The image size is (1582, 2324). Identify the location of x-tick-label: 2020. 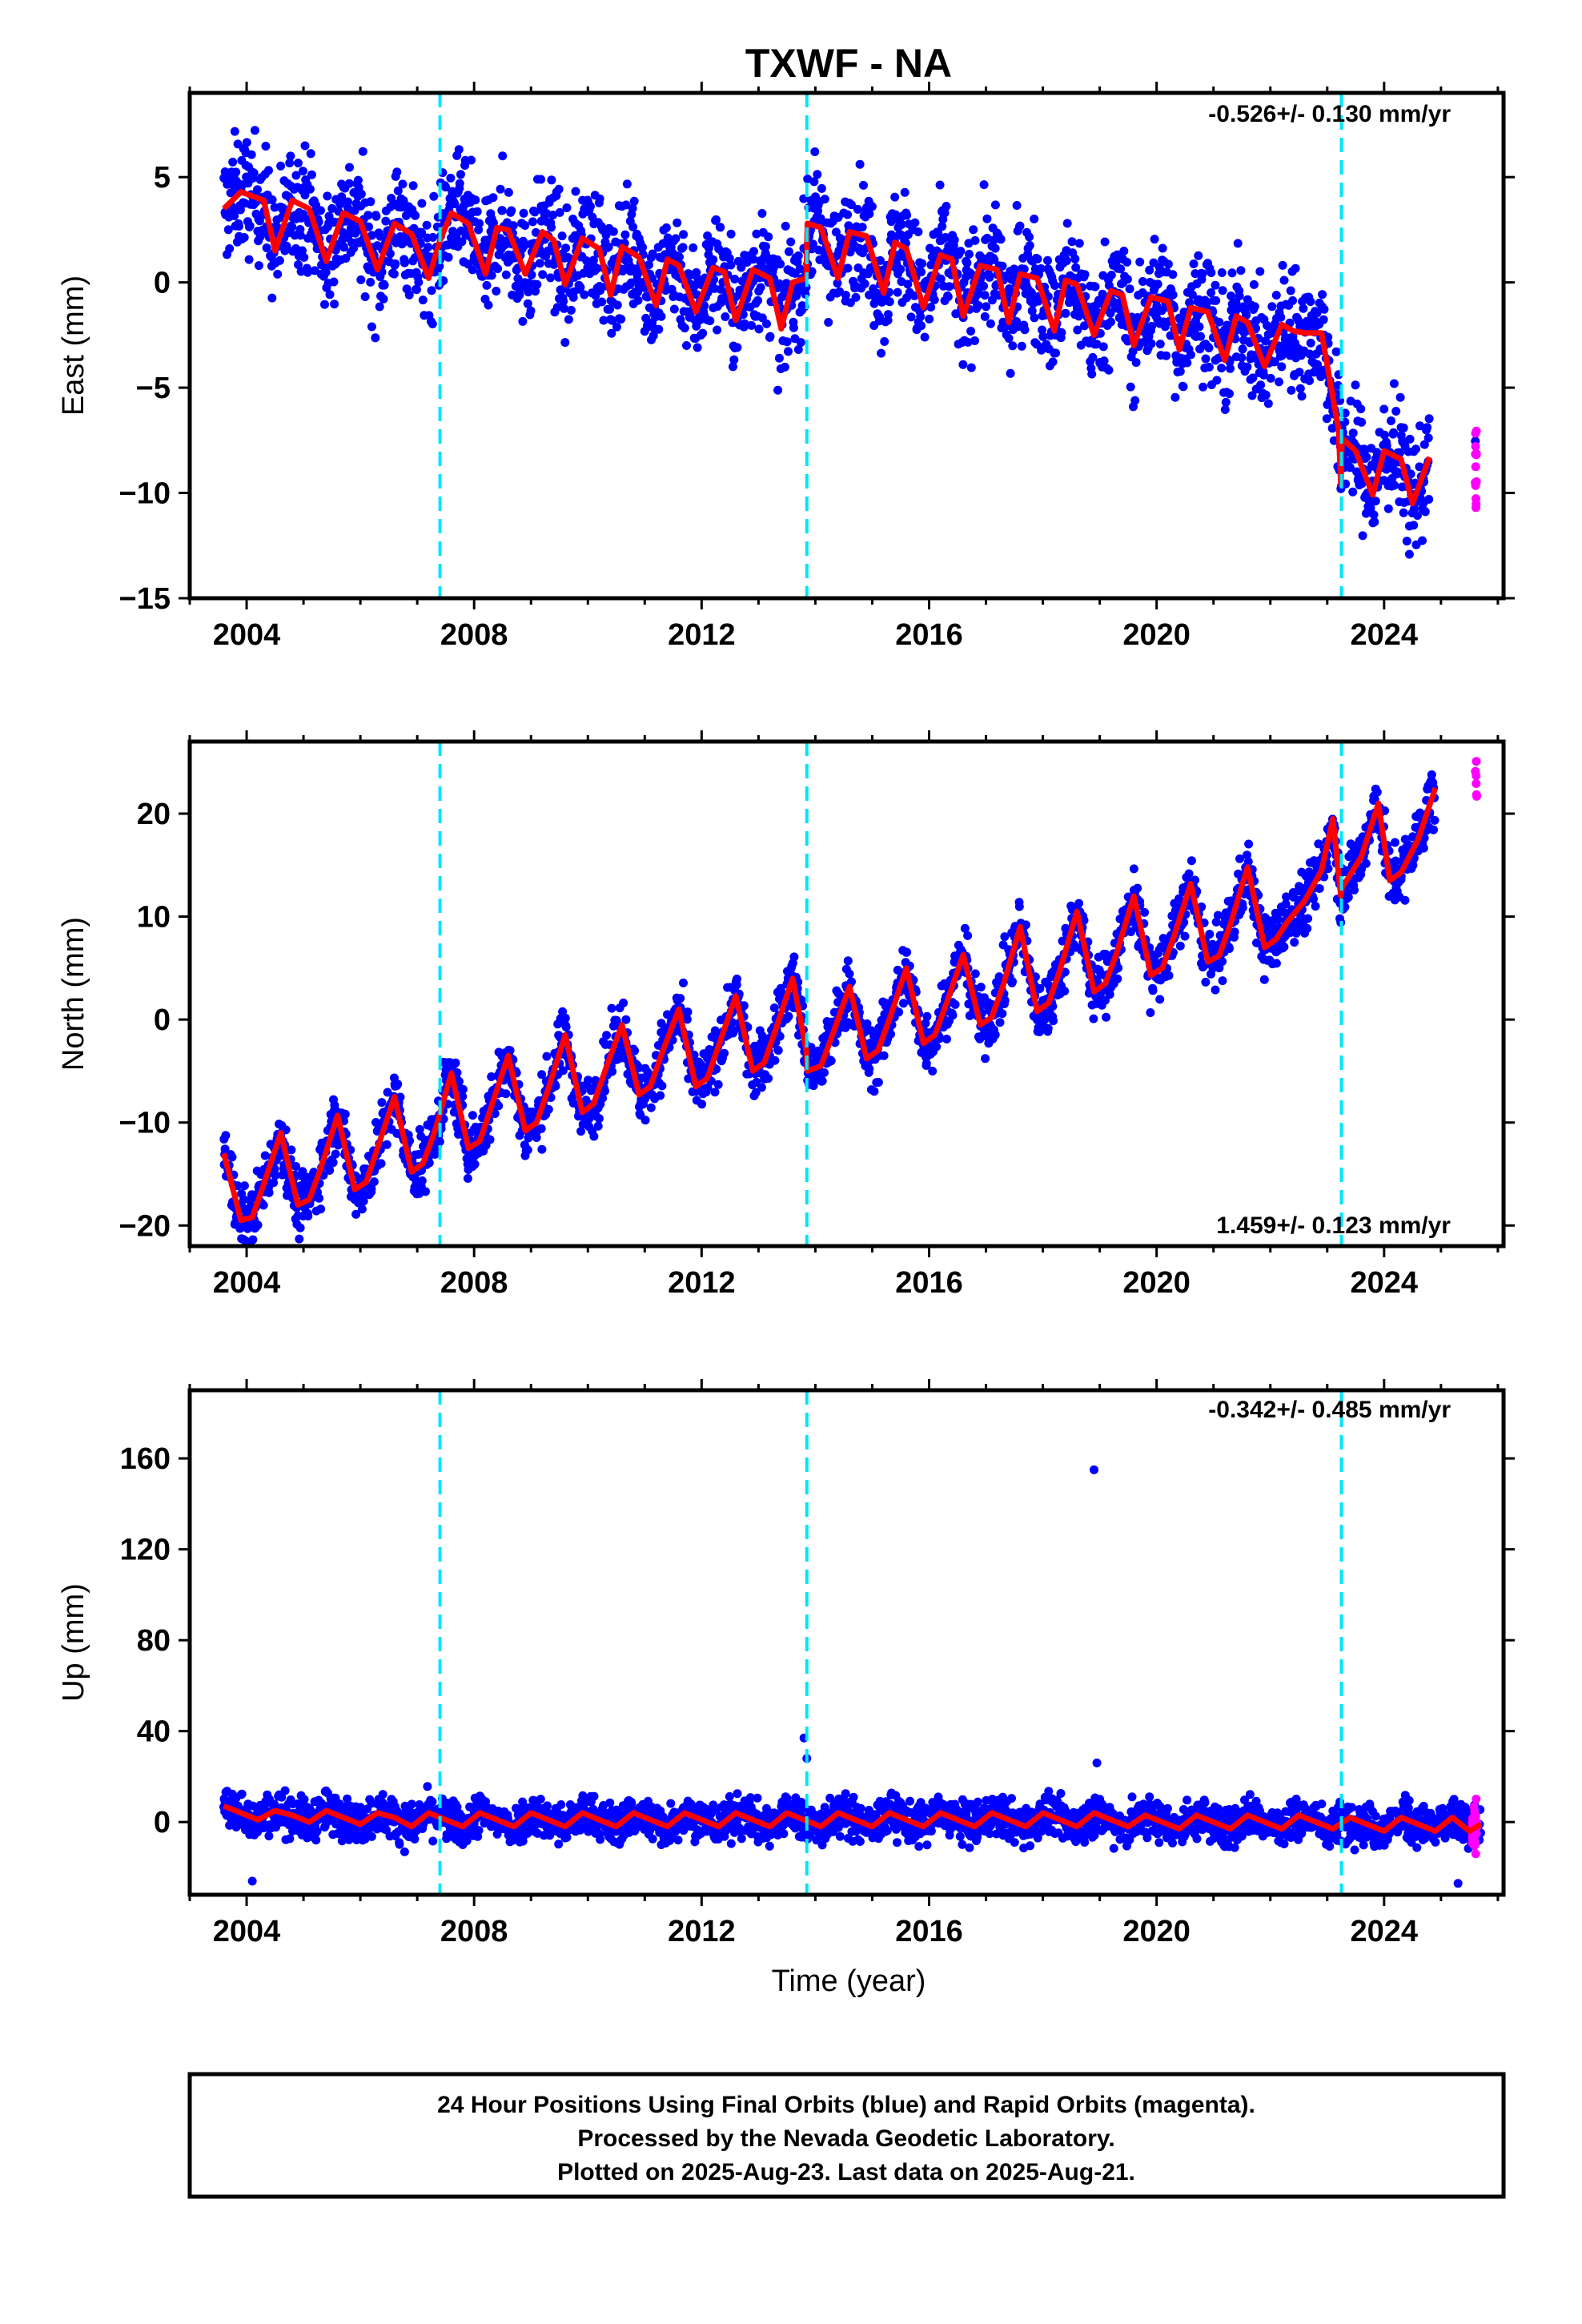
(1156, 635).